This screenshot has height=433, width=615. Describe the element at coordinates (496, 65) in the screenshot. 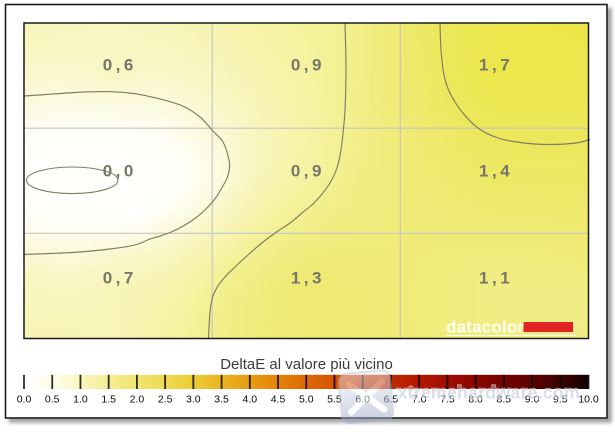

I see `svg-text: 1,7` at that location.